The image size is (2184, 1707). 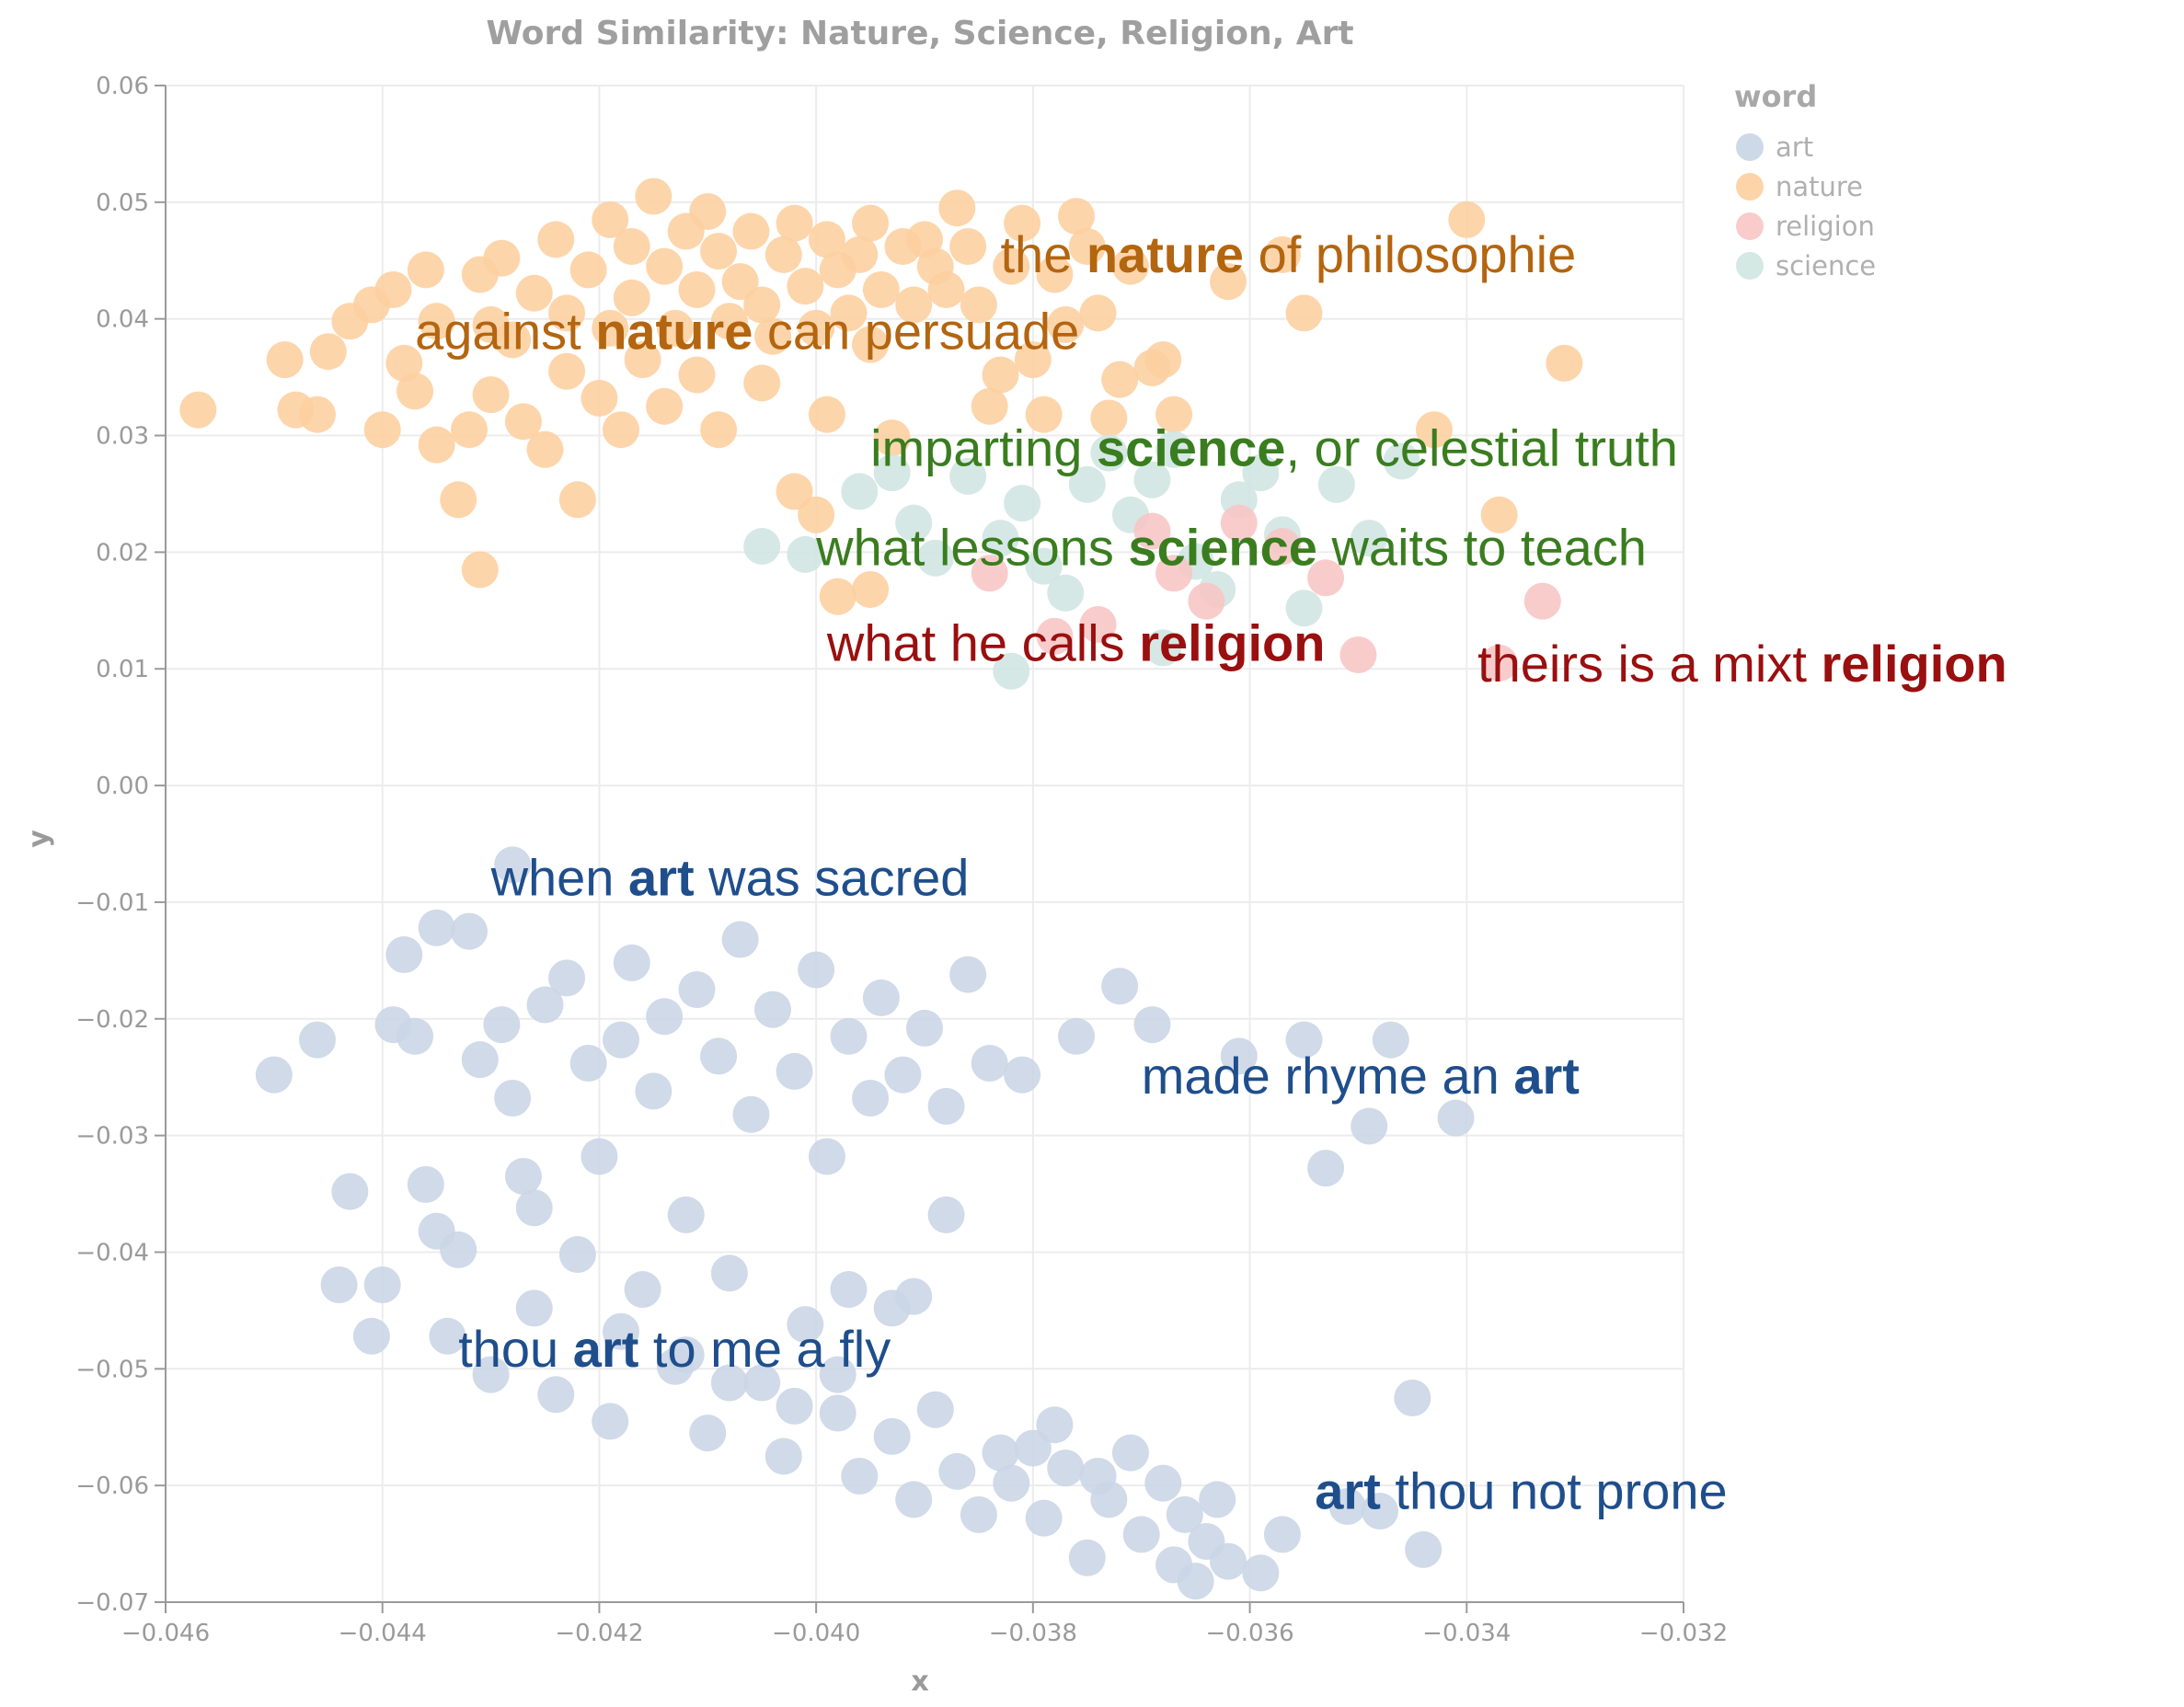 What do you see at coordinates (1249, 1633) in the screenshot?
I see `x-tick-label: −0.036` at bounding box center [1249, 1633].